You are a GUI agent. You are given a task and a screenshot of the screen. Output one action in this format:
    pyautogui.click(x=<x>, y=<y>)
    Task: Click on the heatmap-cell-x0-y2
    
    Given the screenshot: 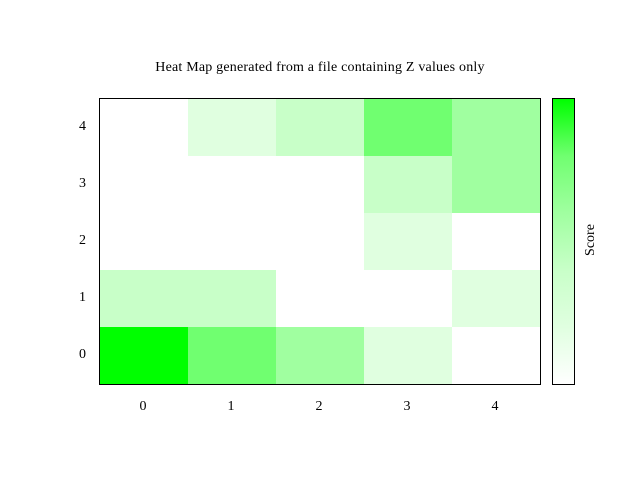 What is the action you would take?
    pyautogui.click(x=144, y=241)
    